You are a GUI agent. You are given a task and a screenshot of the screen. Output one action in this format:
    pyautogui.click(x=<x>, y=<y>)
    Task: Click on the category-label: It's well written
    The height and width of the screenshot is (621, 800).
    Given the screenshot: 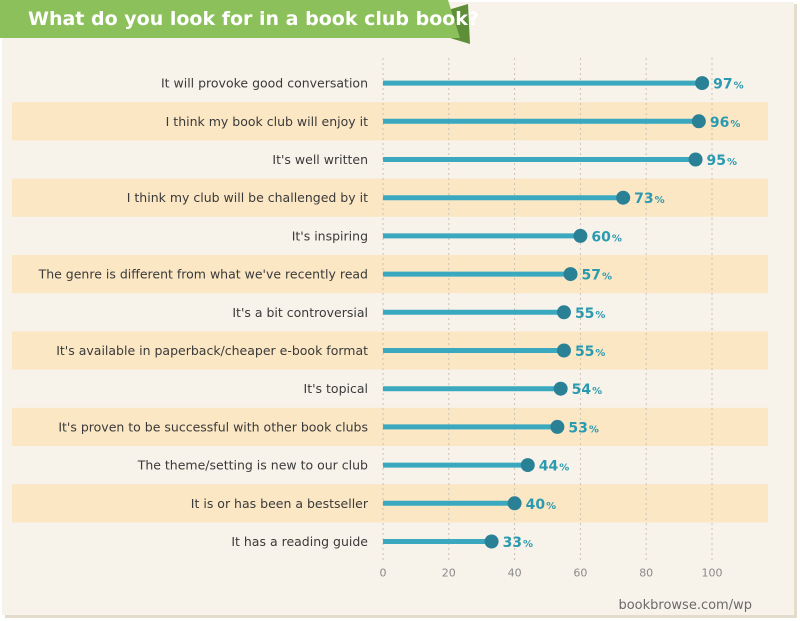 What is the action you would take?
    pyautogui.click(x=320, y=159)
    